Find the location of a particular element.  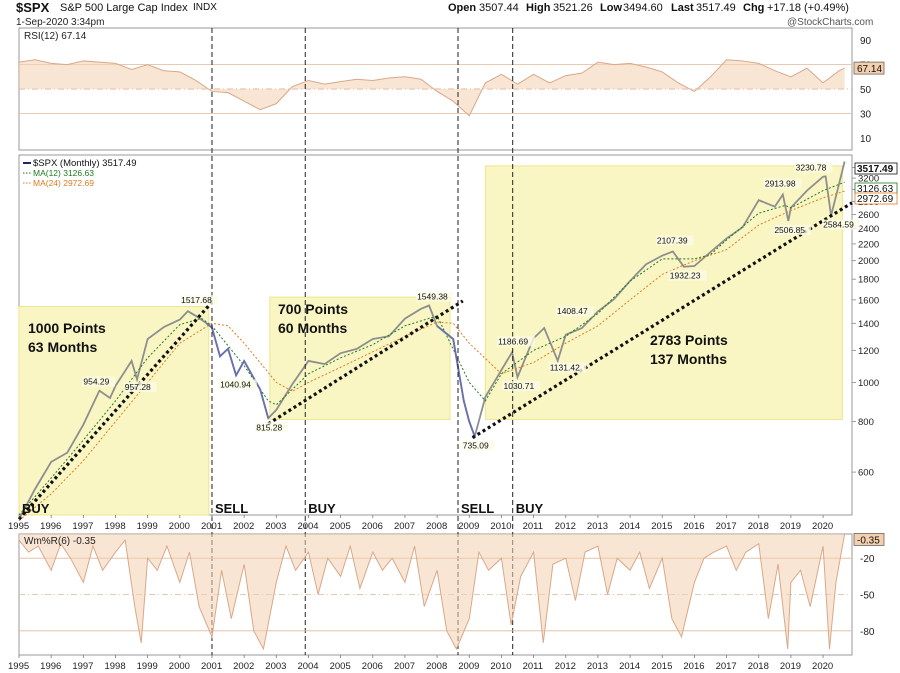

rsi-last-box is located at coordinates (869, 68).